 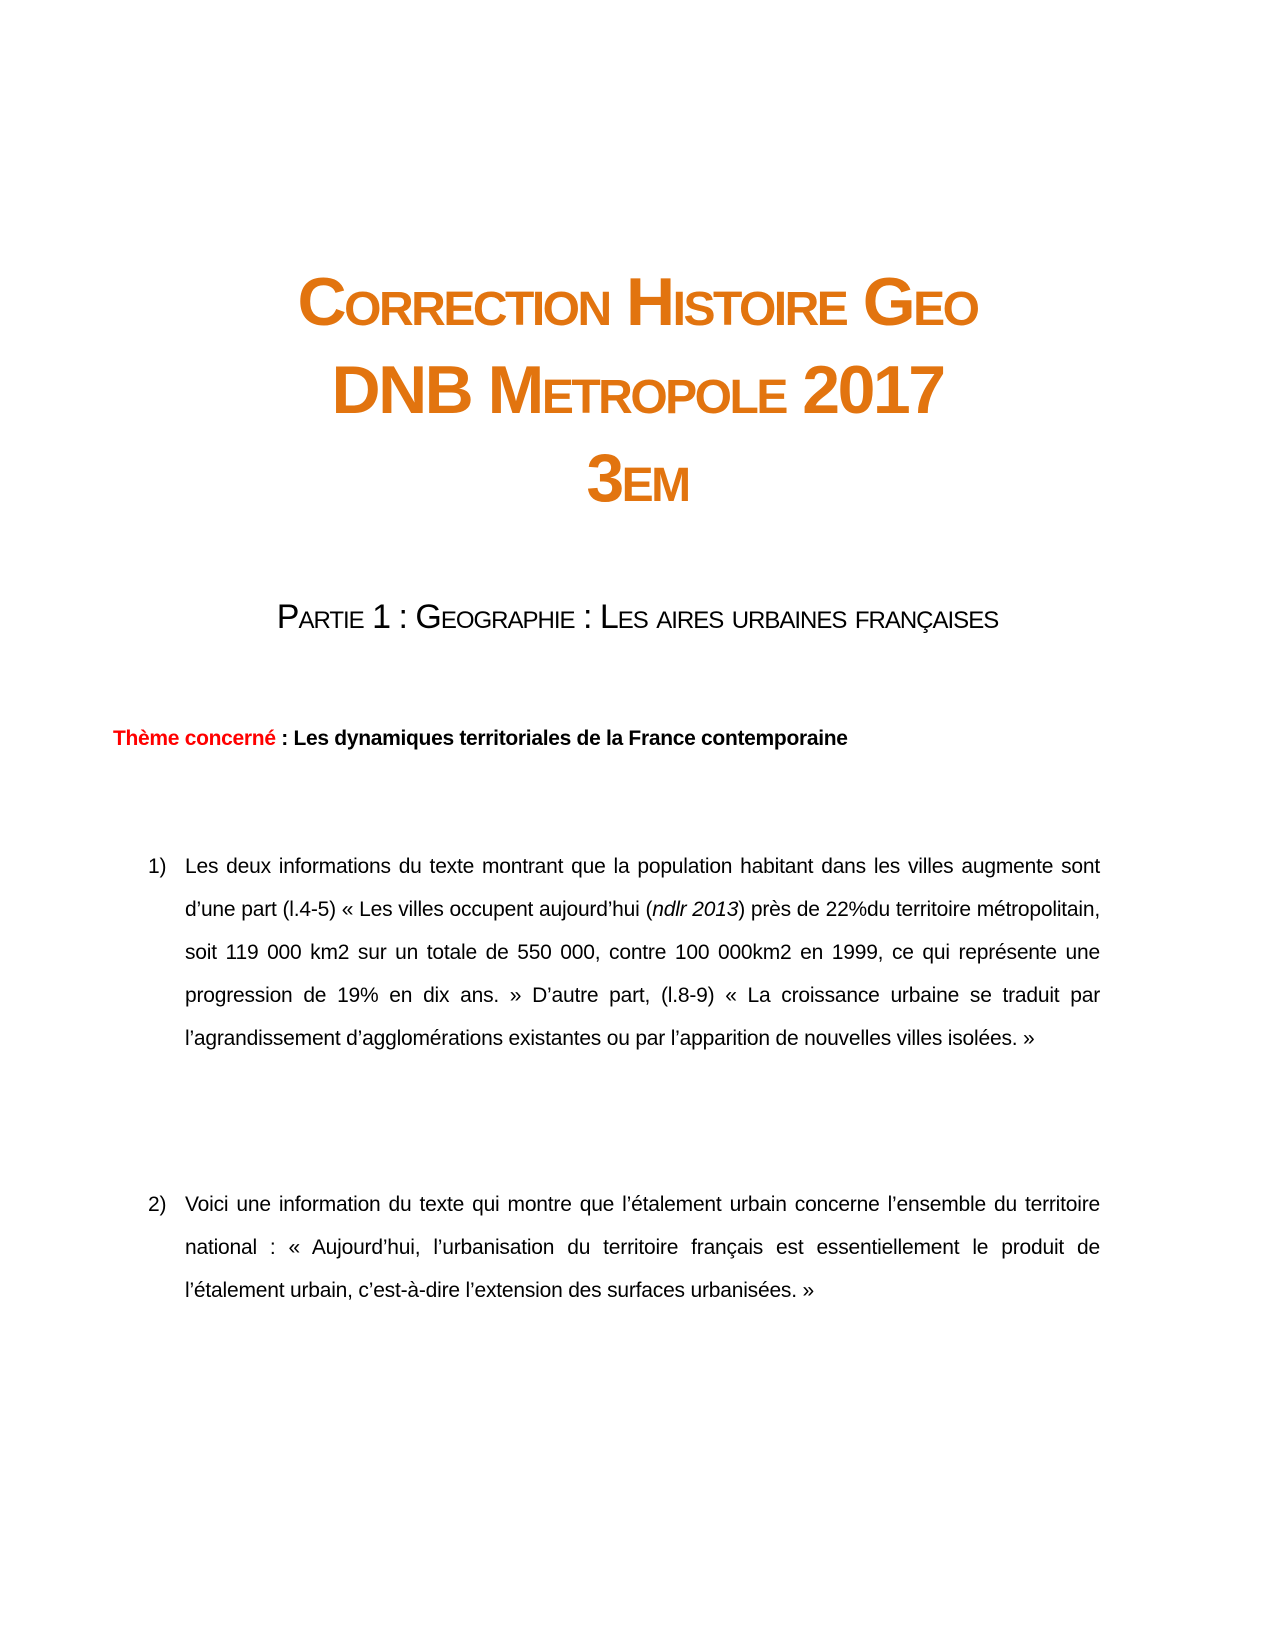 What do you see at coordinates (157, 1204) in the screenshot?
I see `question-number: 2)` at bounding box center [157, 1204].